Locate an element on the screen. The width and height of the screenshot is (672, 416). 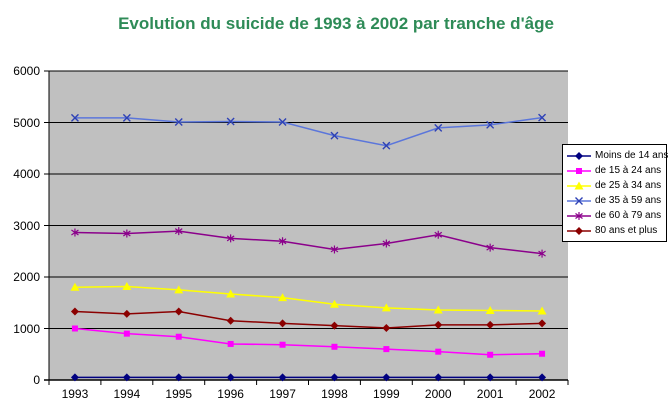
legend-marker-de-25-34-ans is located at coordinates (579, 185).